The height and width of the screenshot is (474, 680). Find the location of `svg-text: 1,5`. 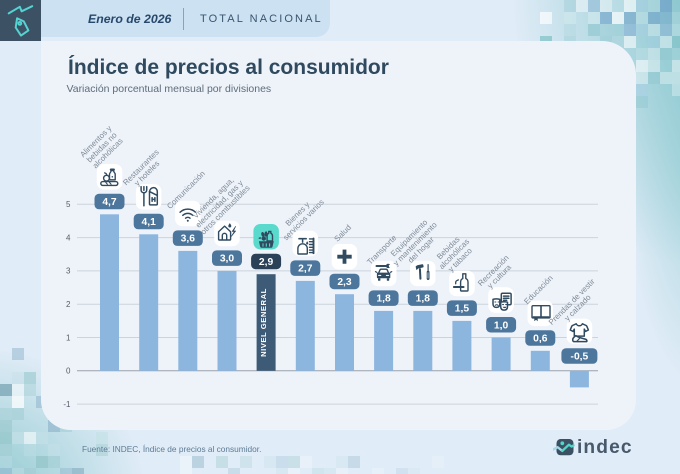

svg-text: 1,5 is located at coordinates (462, 309).